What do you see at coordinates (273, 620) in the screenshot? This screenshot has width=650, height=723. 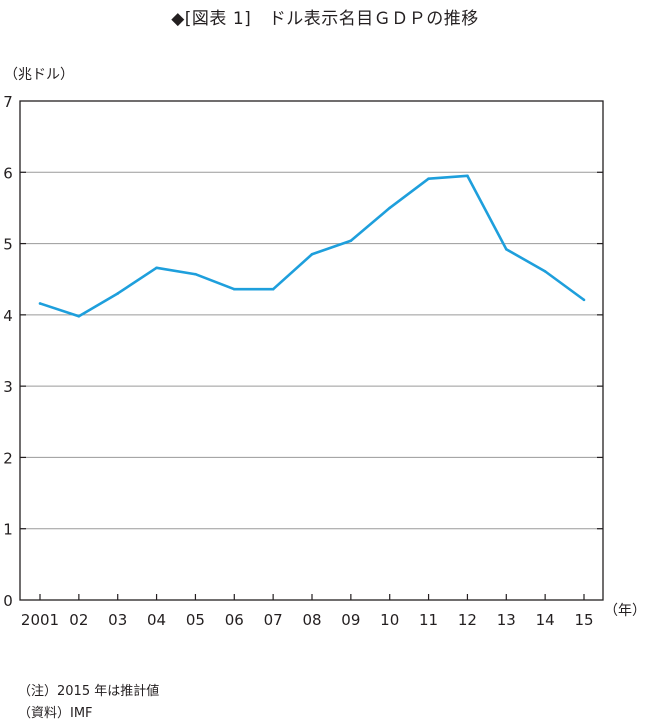 I see `x-tick-label-07: 07` at bounding box center [273, 620].